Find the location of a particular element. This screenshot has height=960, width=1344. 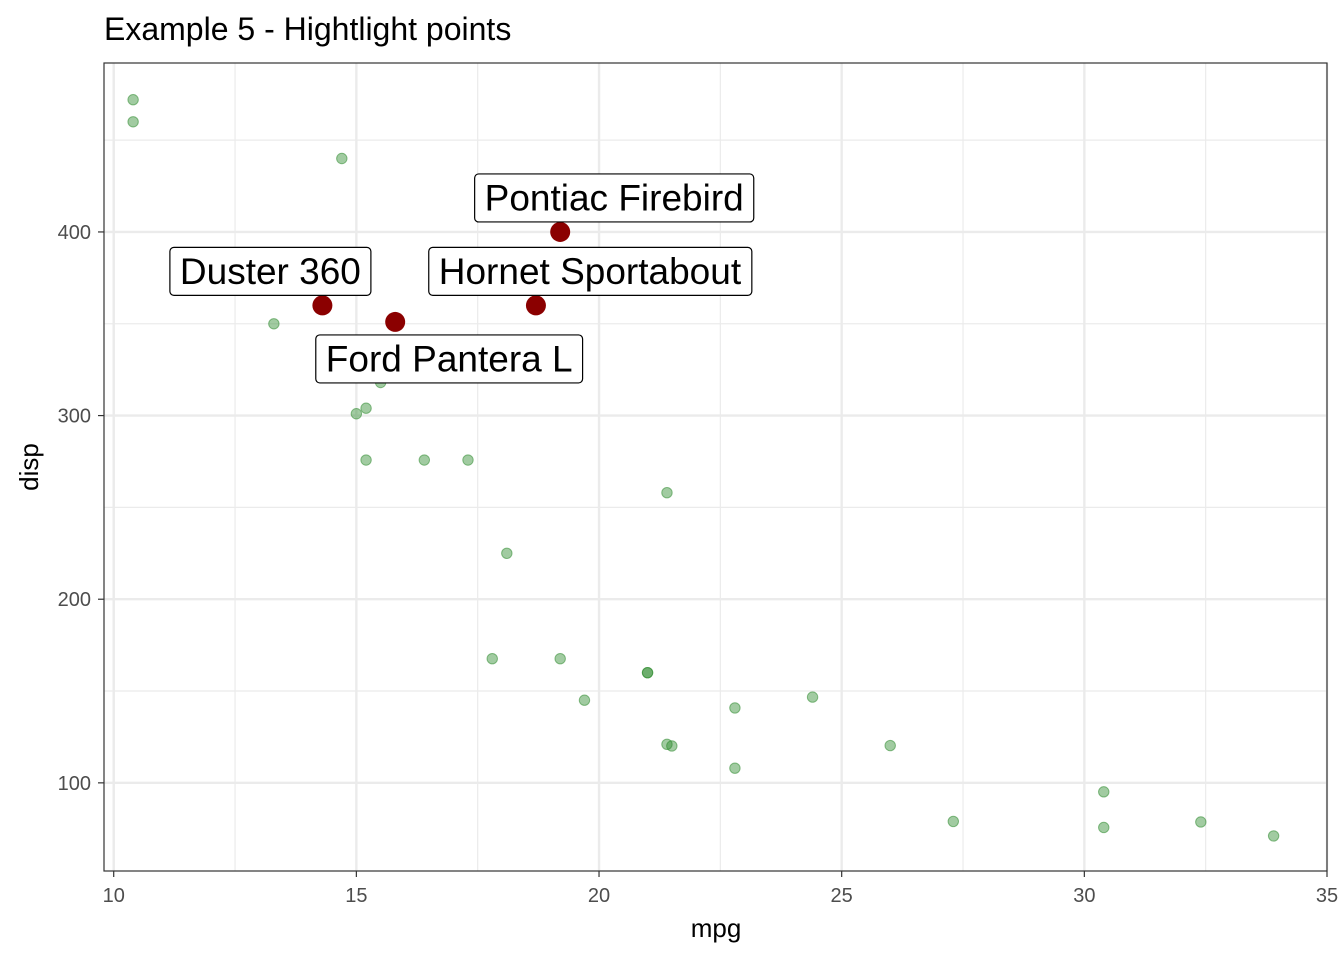

highlight-points is located at coordinates (441, 276).